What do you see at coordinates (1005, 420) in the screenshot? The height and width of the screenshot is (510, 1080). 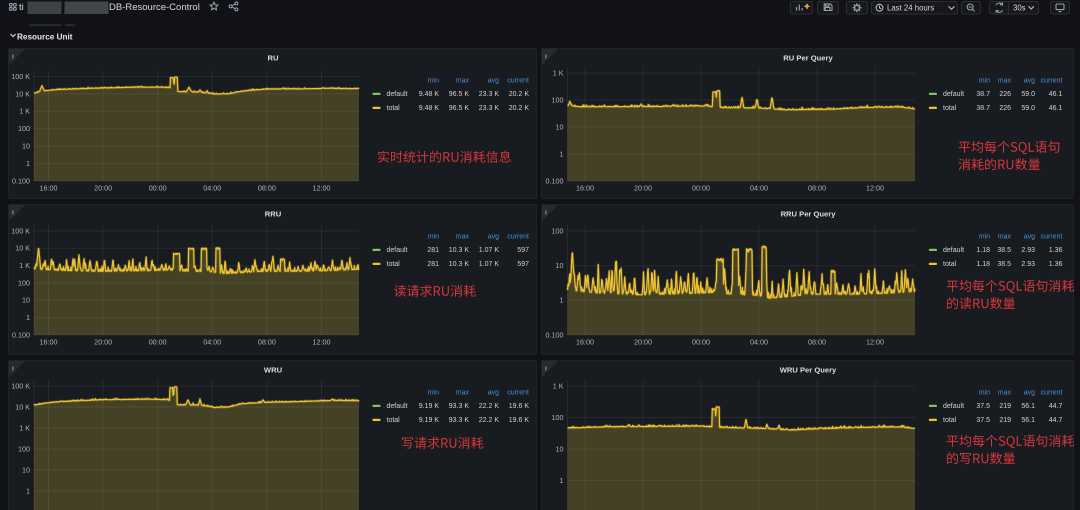 I see `svg-text: 219` at bounding box center [1005, 420].